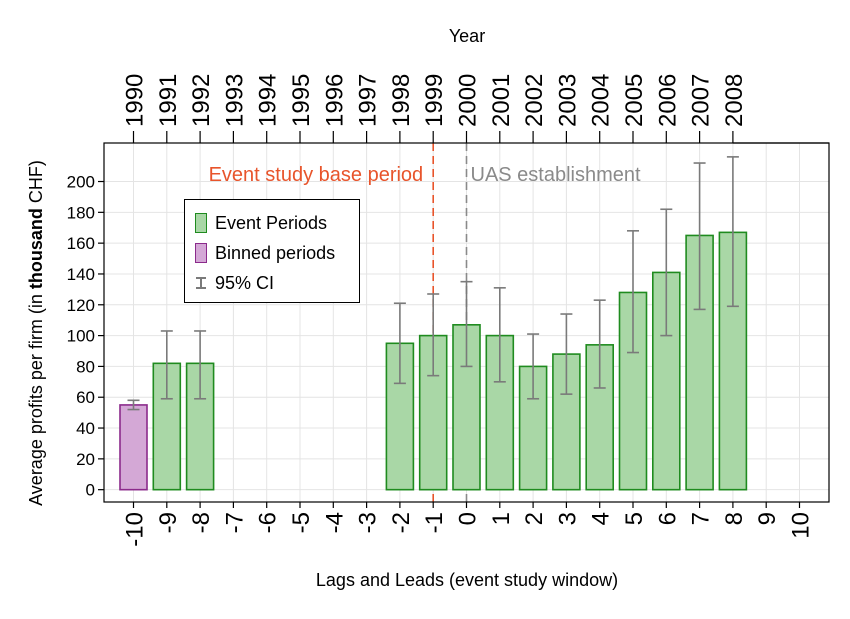 Image resolution: width=850 pixels, height=619 pixels. I want to click on top-year-label: 2008, so click(734, 100).